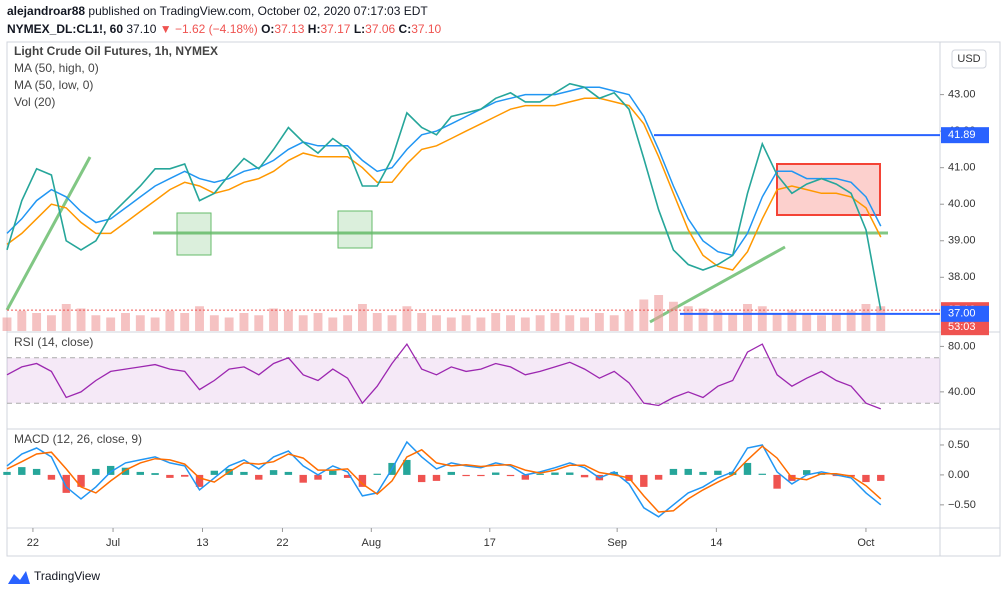 The height and width of the screenshot is (595, 1007). I want to click on countdown-box, so click(965, 327).